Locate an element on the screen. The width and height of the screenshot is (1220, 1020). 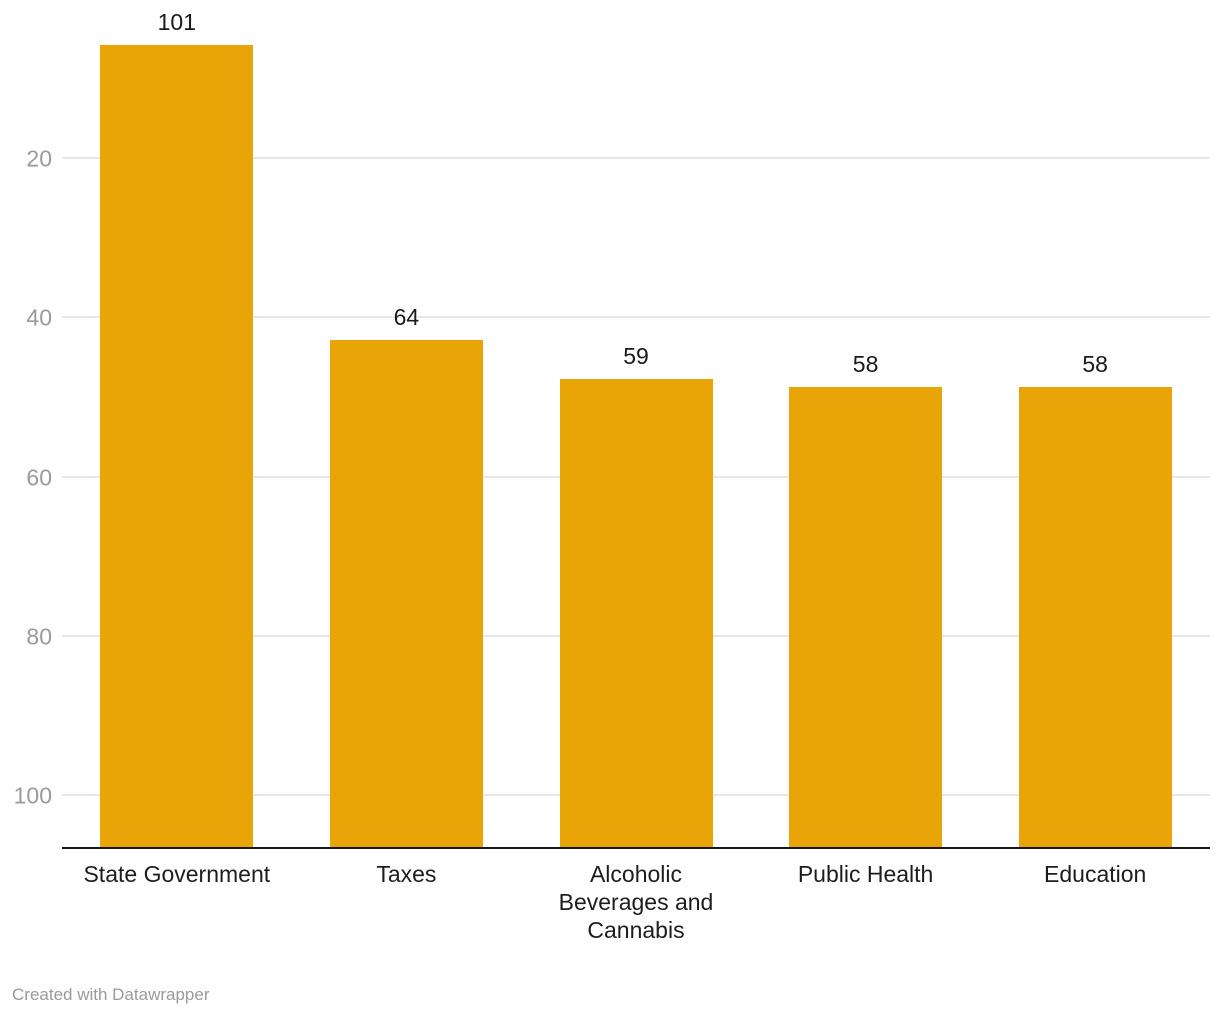
x-axis-label: Alcoholic Beverages and Cannabis is located at coordinates (636, 902).